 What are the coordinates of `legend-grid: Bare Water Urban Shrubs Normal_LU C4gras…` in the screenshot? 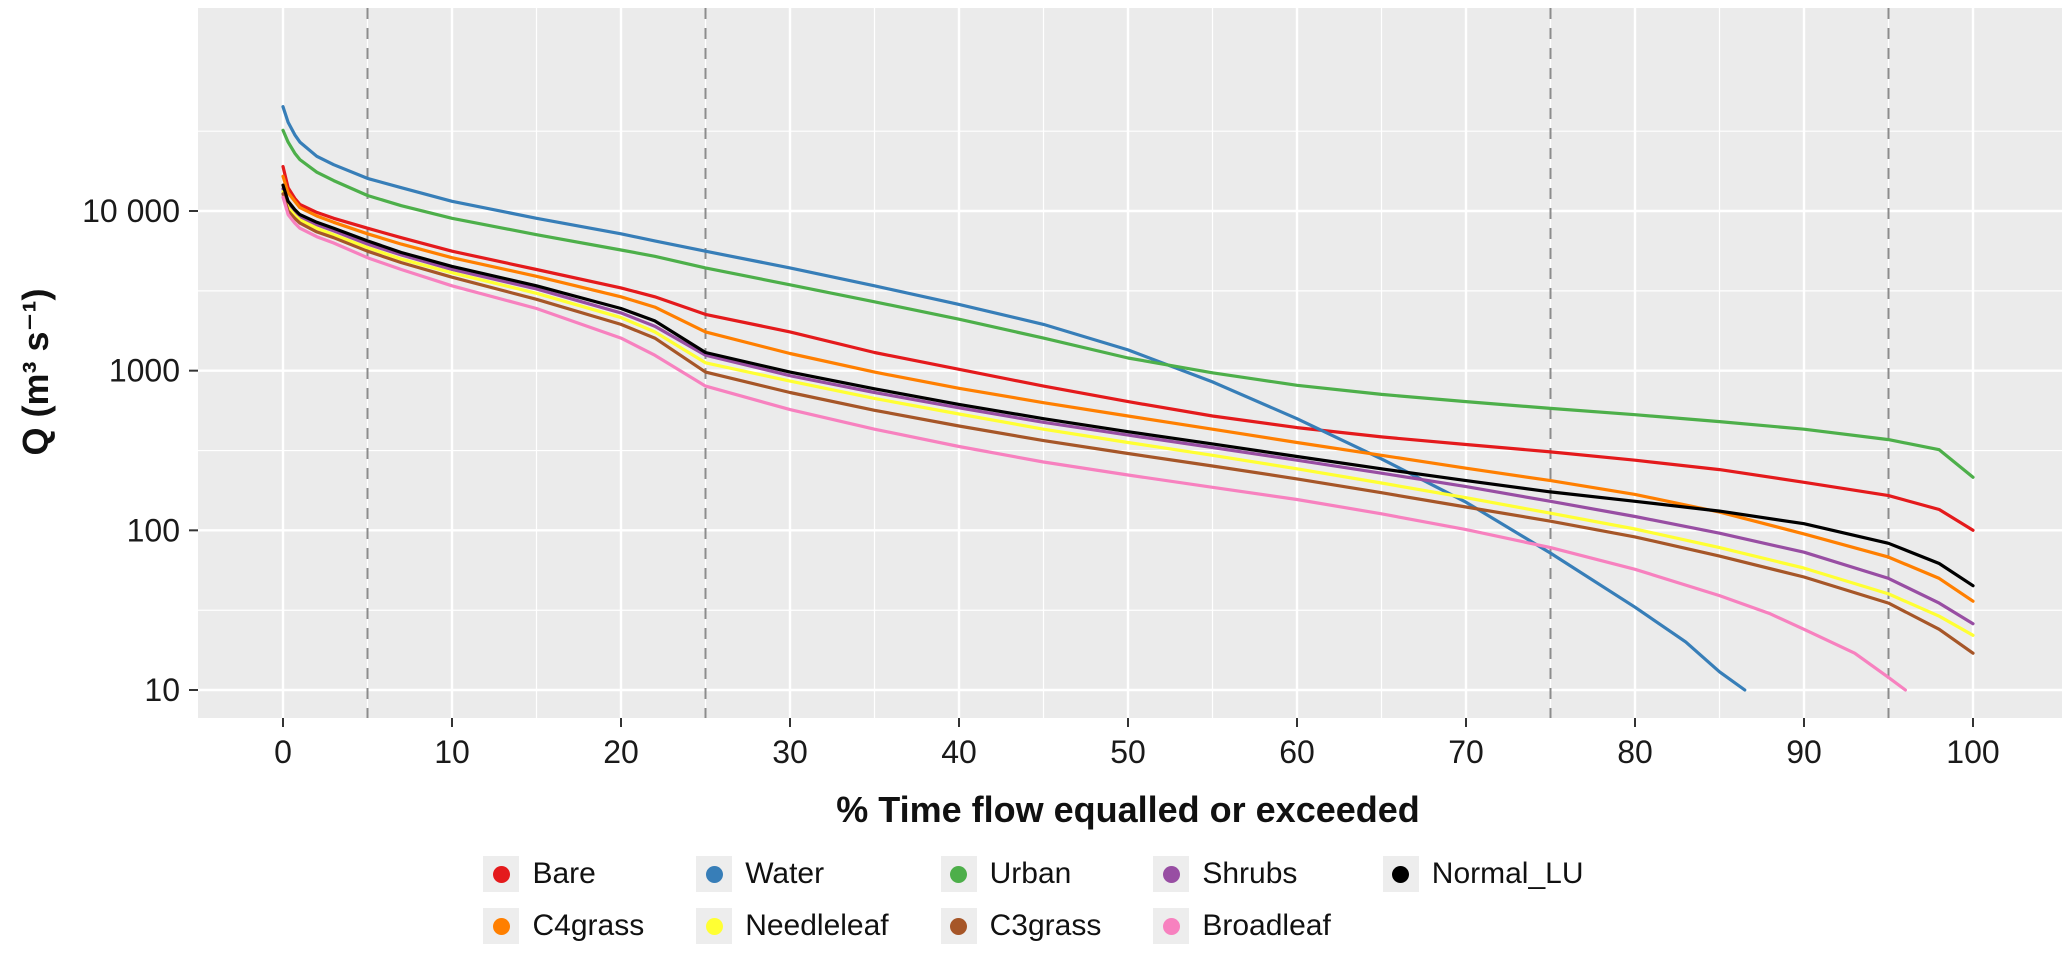 It's located at (1033, 900).